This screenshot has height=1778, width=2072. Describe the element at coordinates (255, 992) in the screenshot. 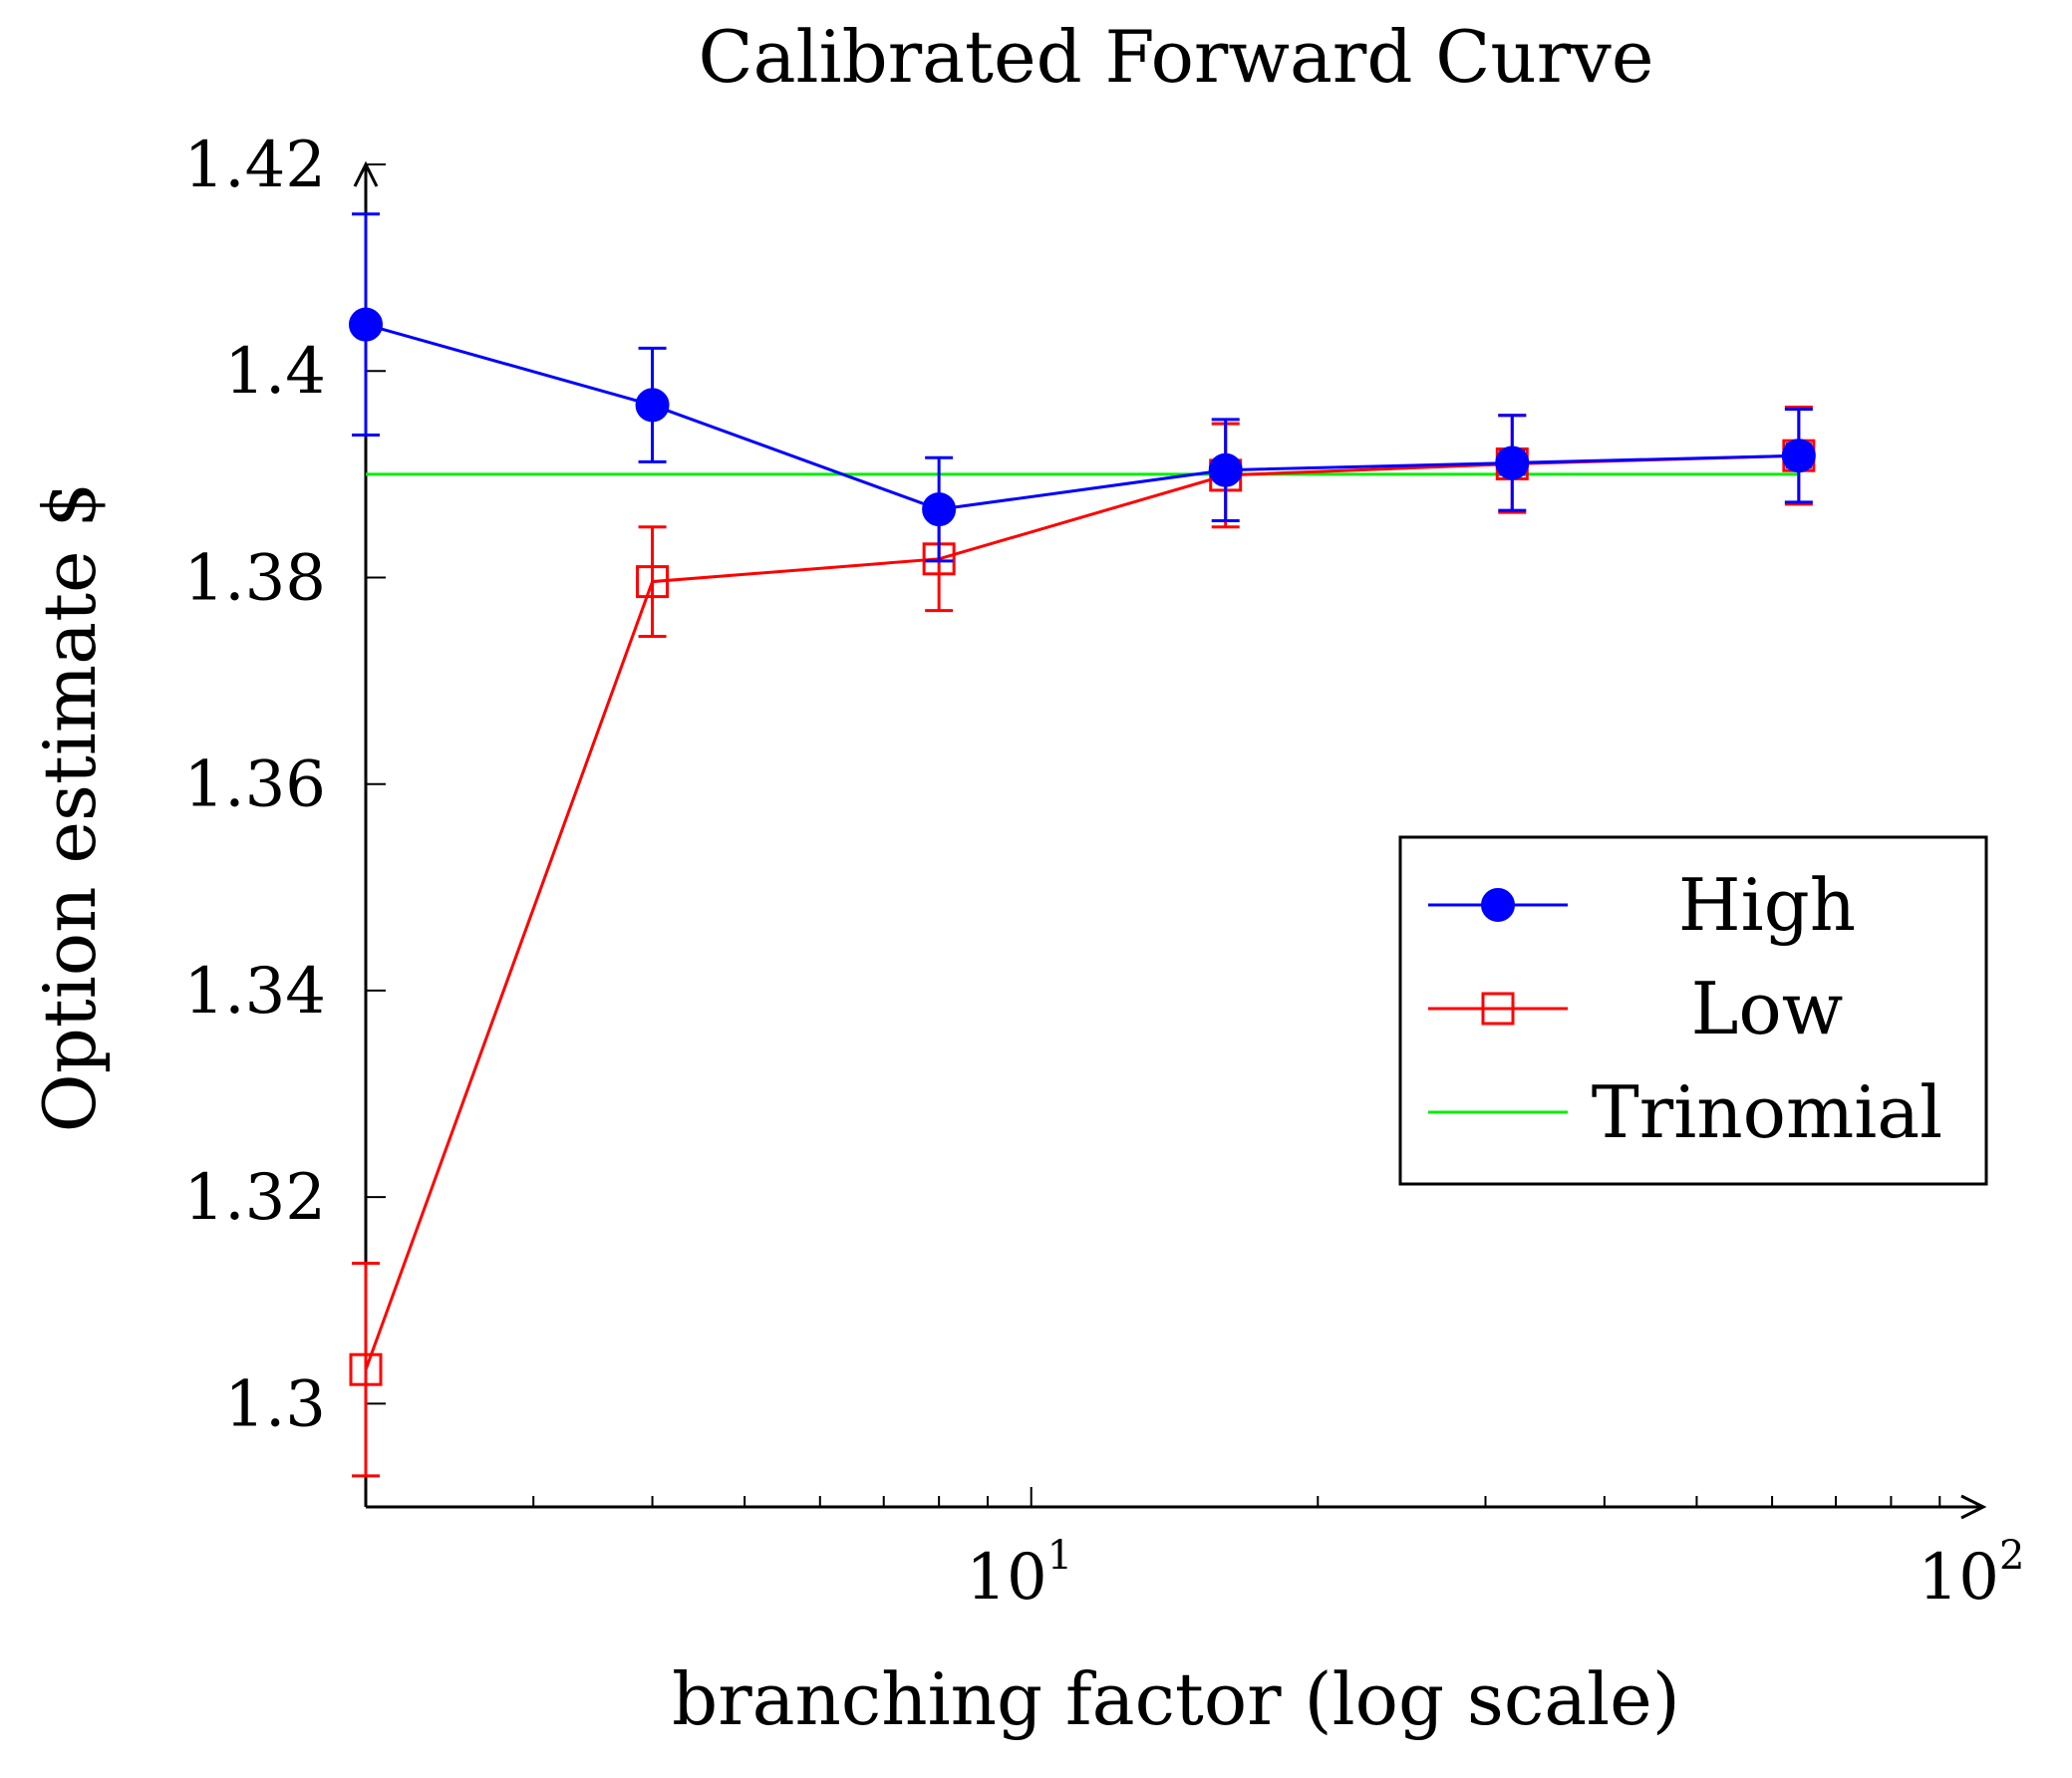

I see `y-tick-label: 1.34` at that location.